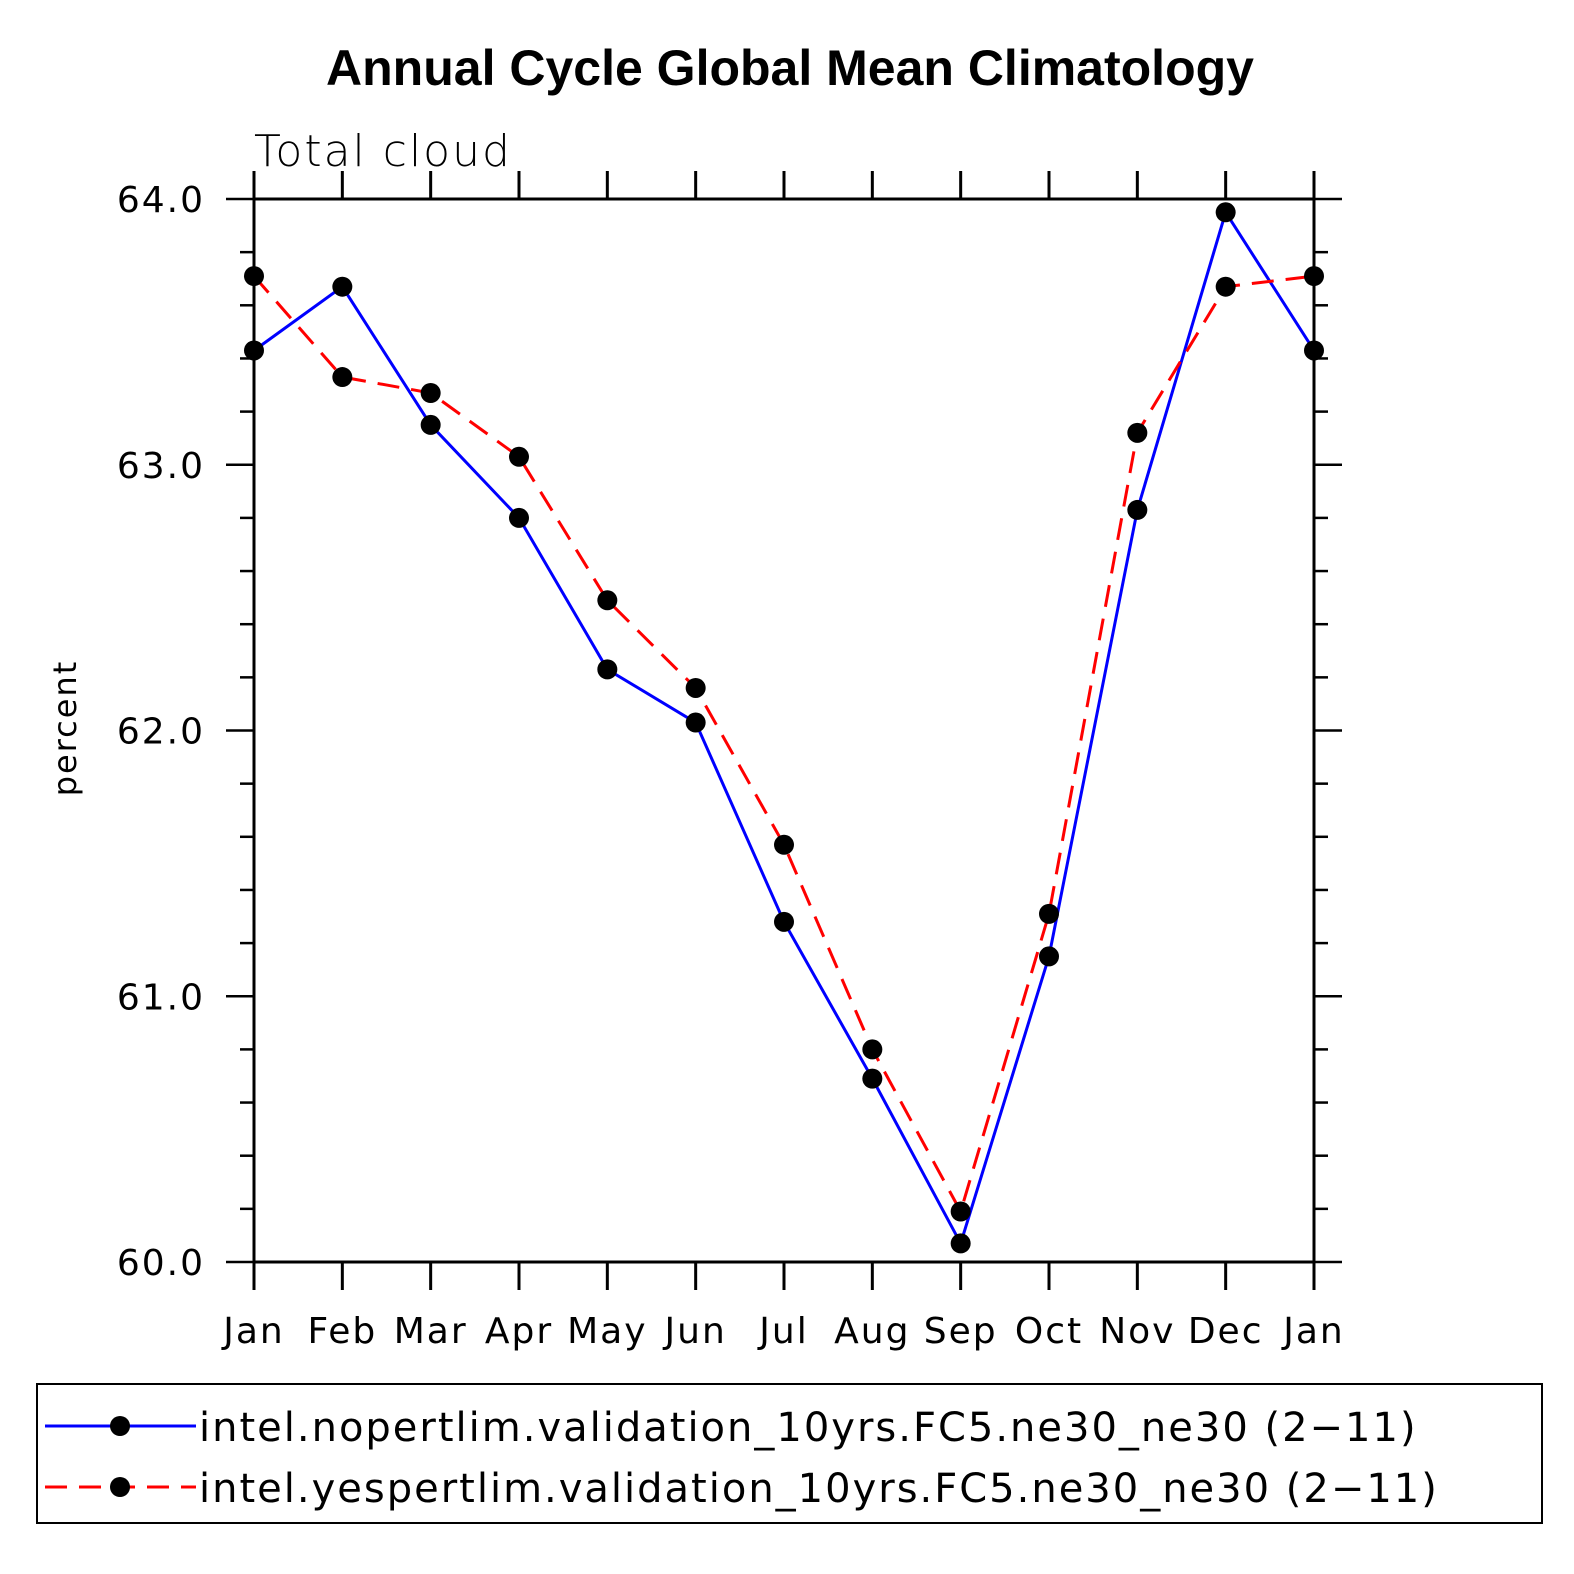 The width and height of the screenshot is (1574, 1574). I want to click on x-tick-label: Feb, so click(342, 1331).